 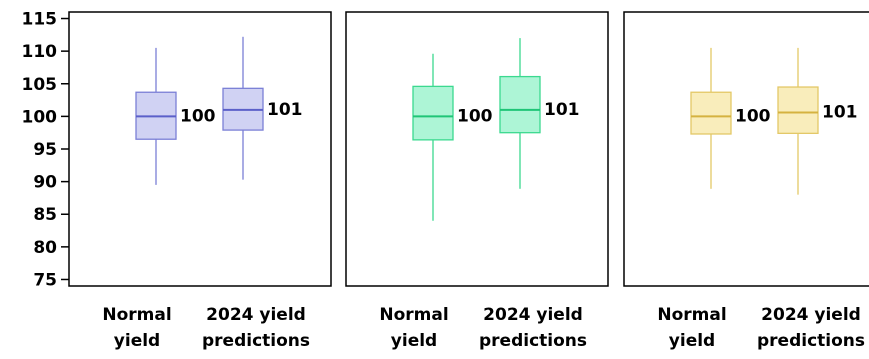 What do you see at coordinates (45, 150) in the screenshot?
I see `y-tick-label: 95` at bounding box center [45, 150].